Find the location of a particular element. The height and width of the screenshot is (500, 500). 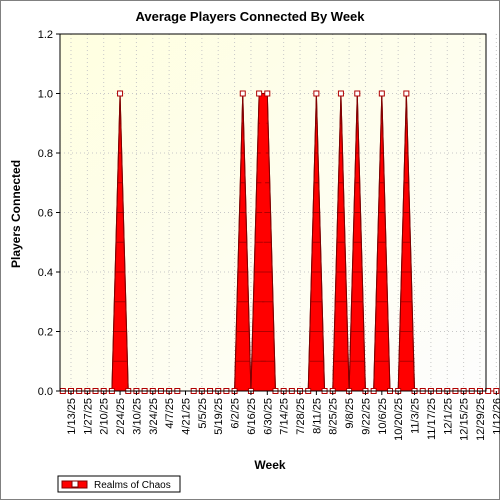

x-tick-label: 6/2/25 is located at coordinates (236, 413).